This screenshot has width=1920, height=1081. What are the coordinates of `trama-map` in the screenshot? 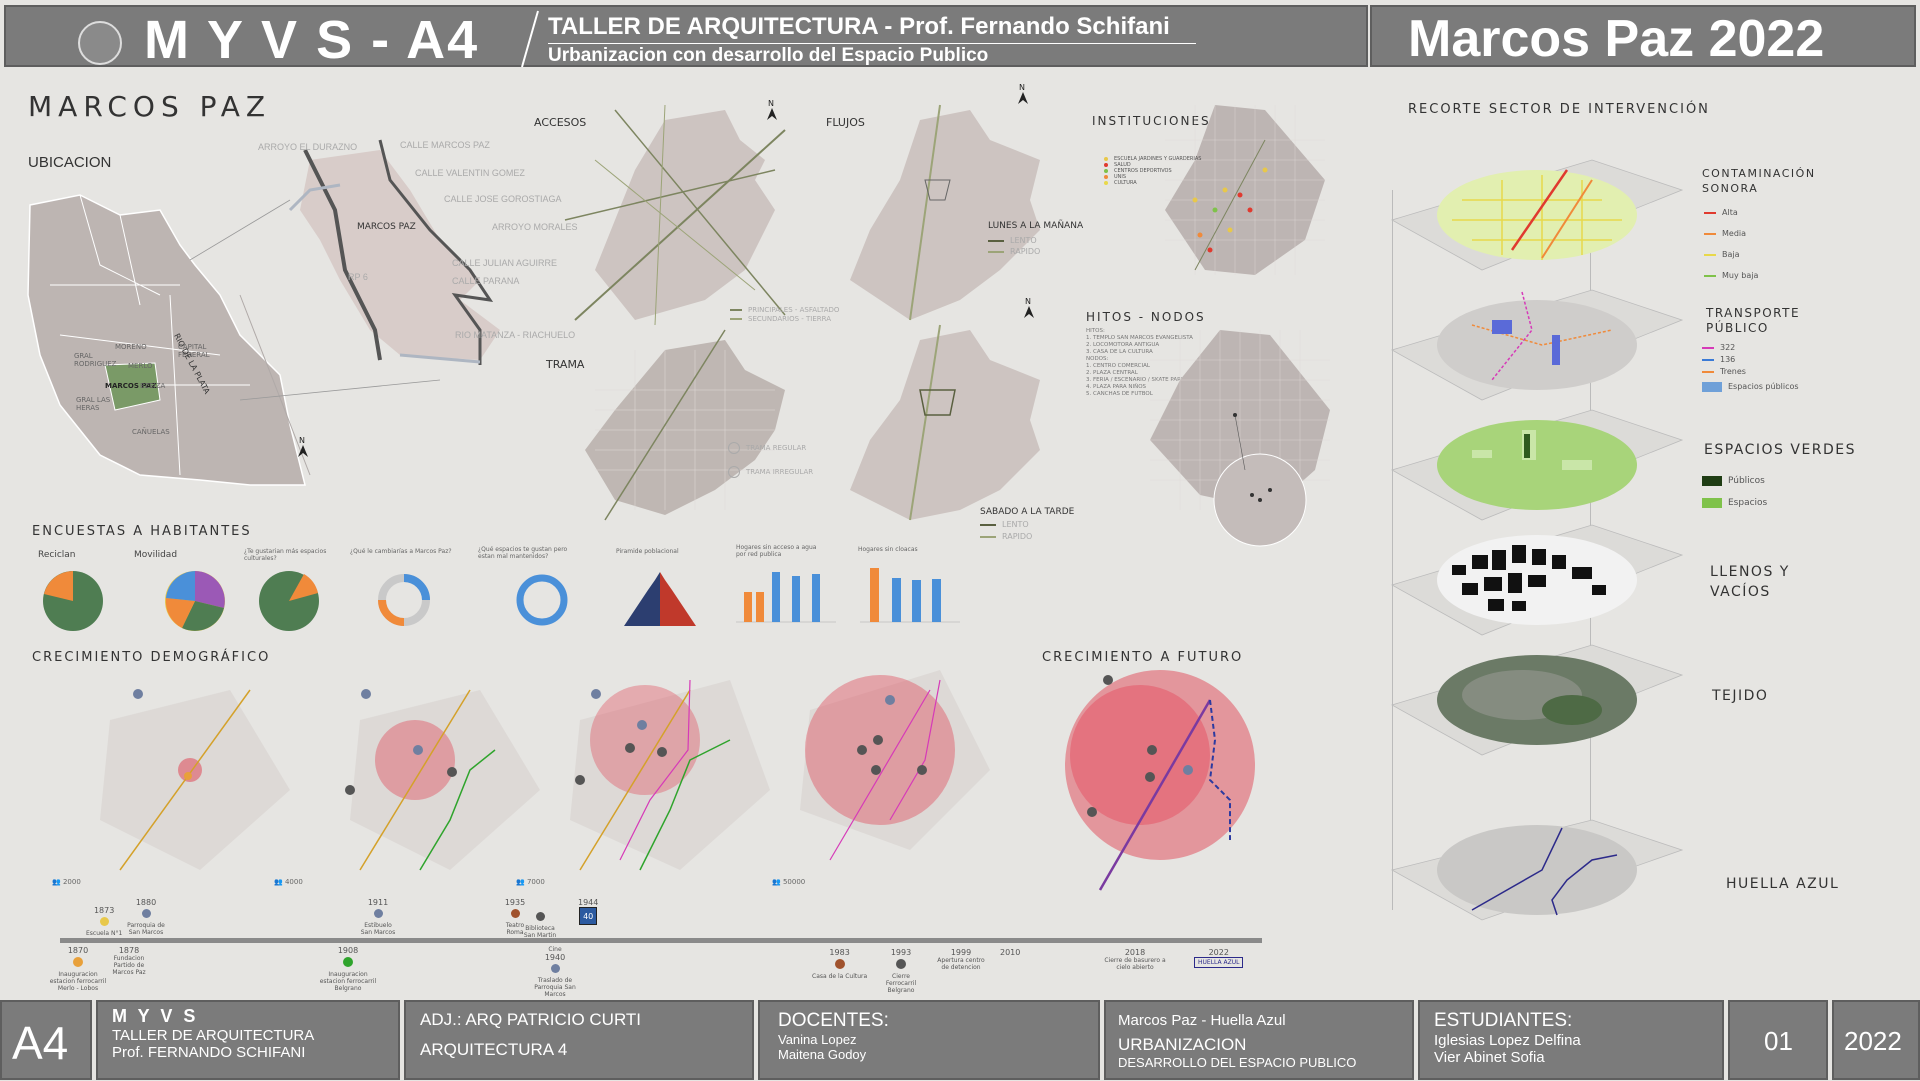 It's located at (685, 425).